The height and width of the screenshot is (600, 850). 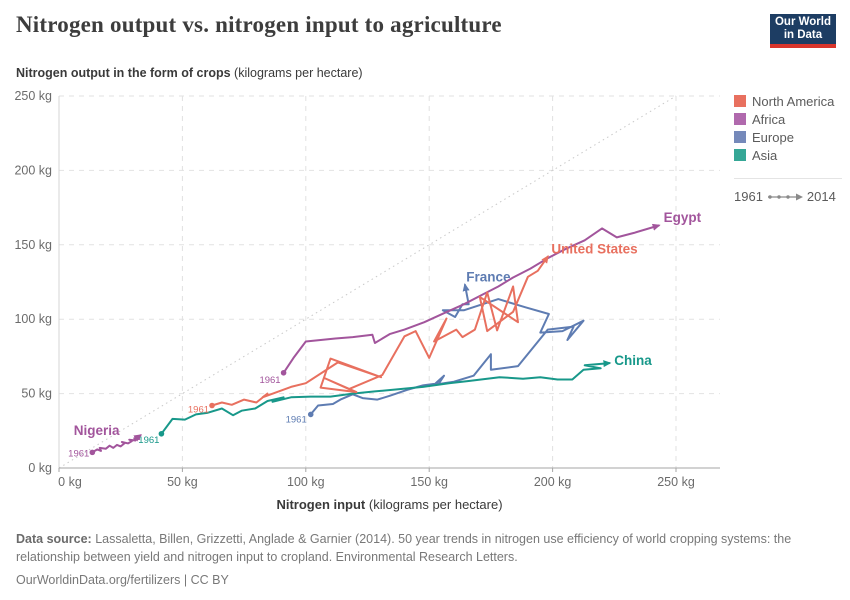 What do you see at coordinates (98, 580) in the screenshot?
I see `footer-link: OurWorldinData.org/fertilizers` at bounding box center [98, 580].